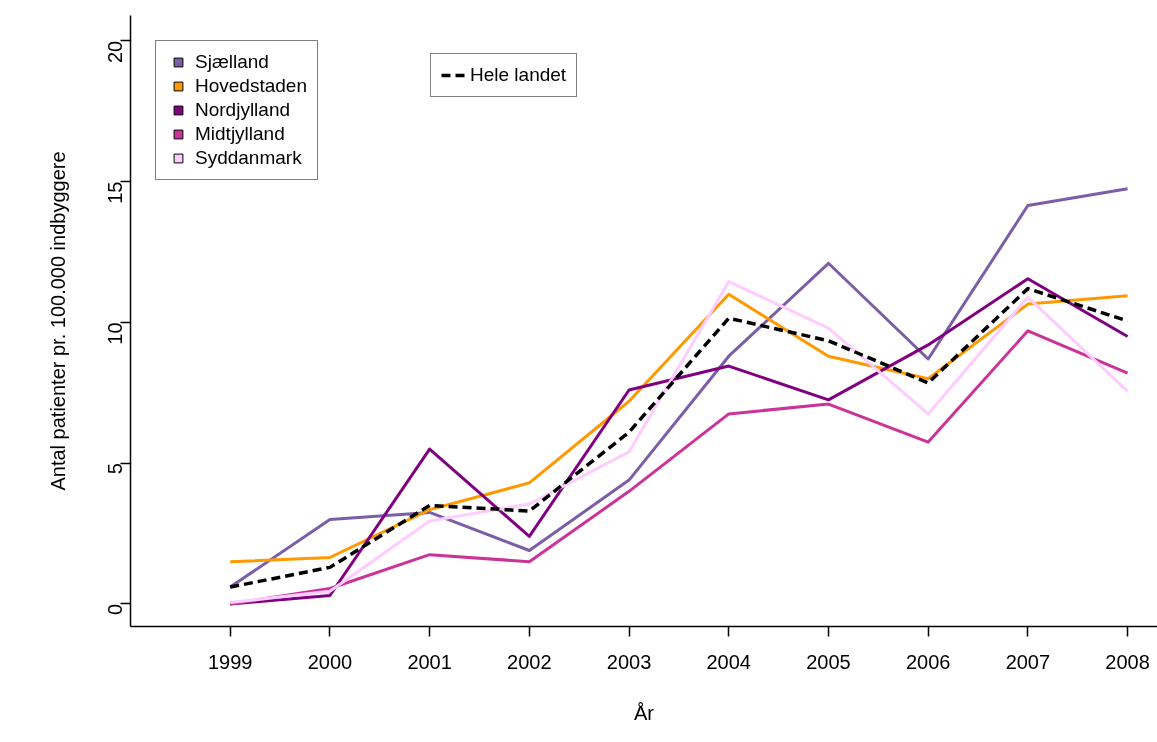  What do you see at coordinates (115, 469) in the screenshot?
I see `y-tick-label: 5` at bounding box center [115, 469].